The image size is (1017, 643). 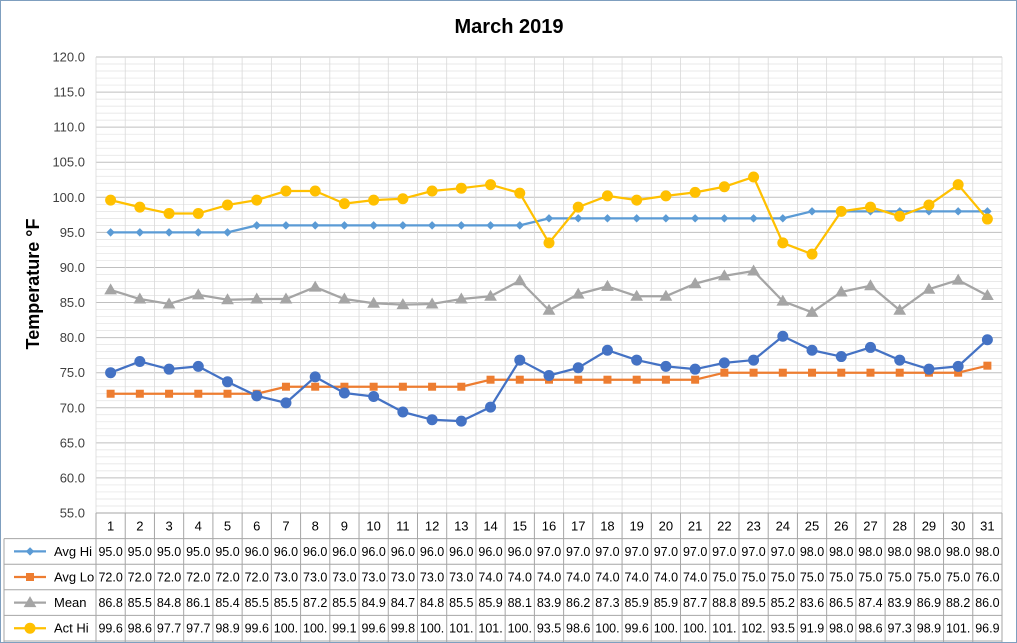 What do you see at coordinates (403, 629) in the screenshot?
I see `table-cell-value: 99.8` at bounding box center [403, 629].